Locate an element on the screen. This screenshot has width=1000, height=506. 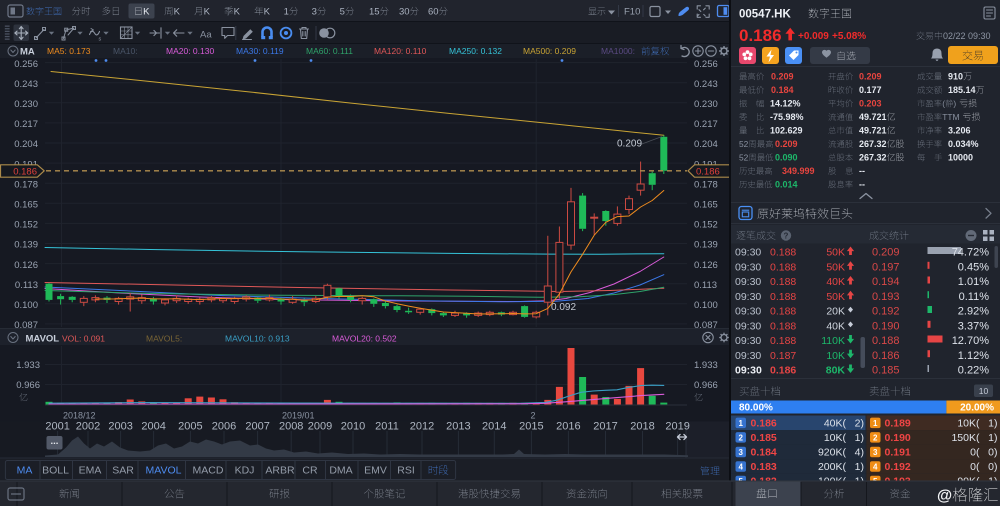
svg-text: MAVOL5: is located at coordinates (164, 339).